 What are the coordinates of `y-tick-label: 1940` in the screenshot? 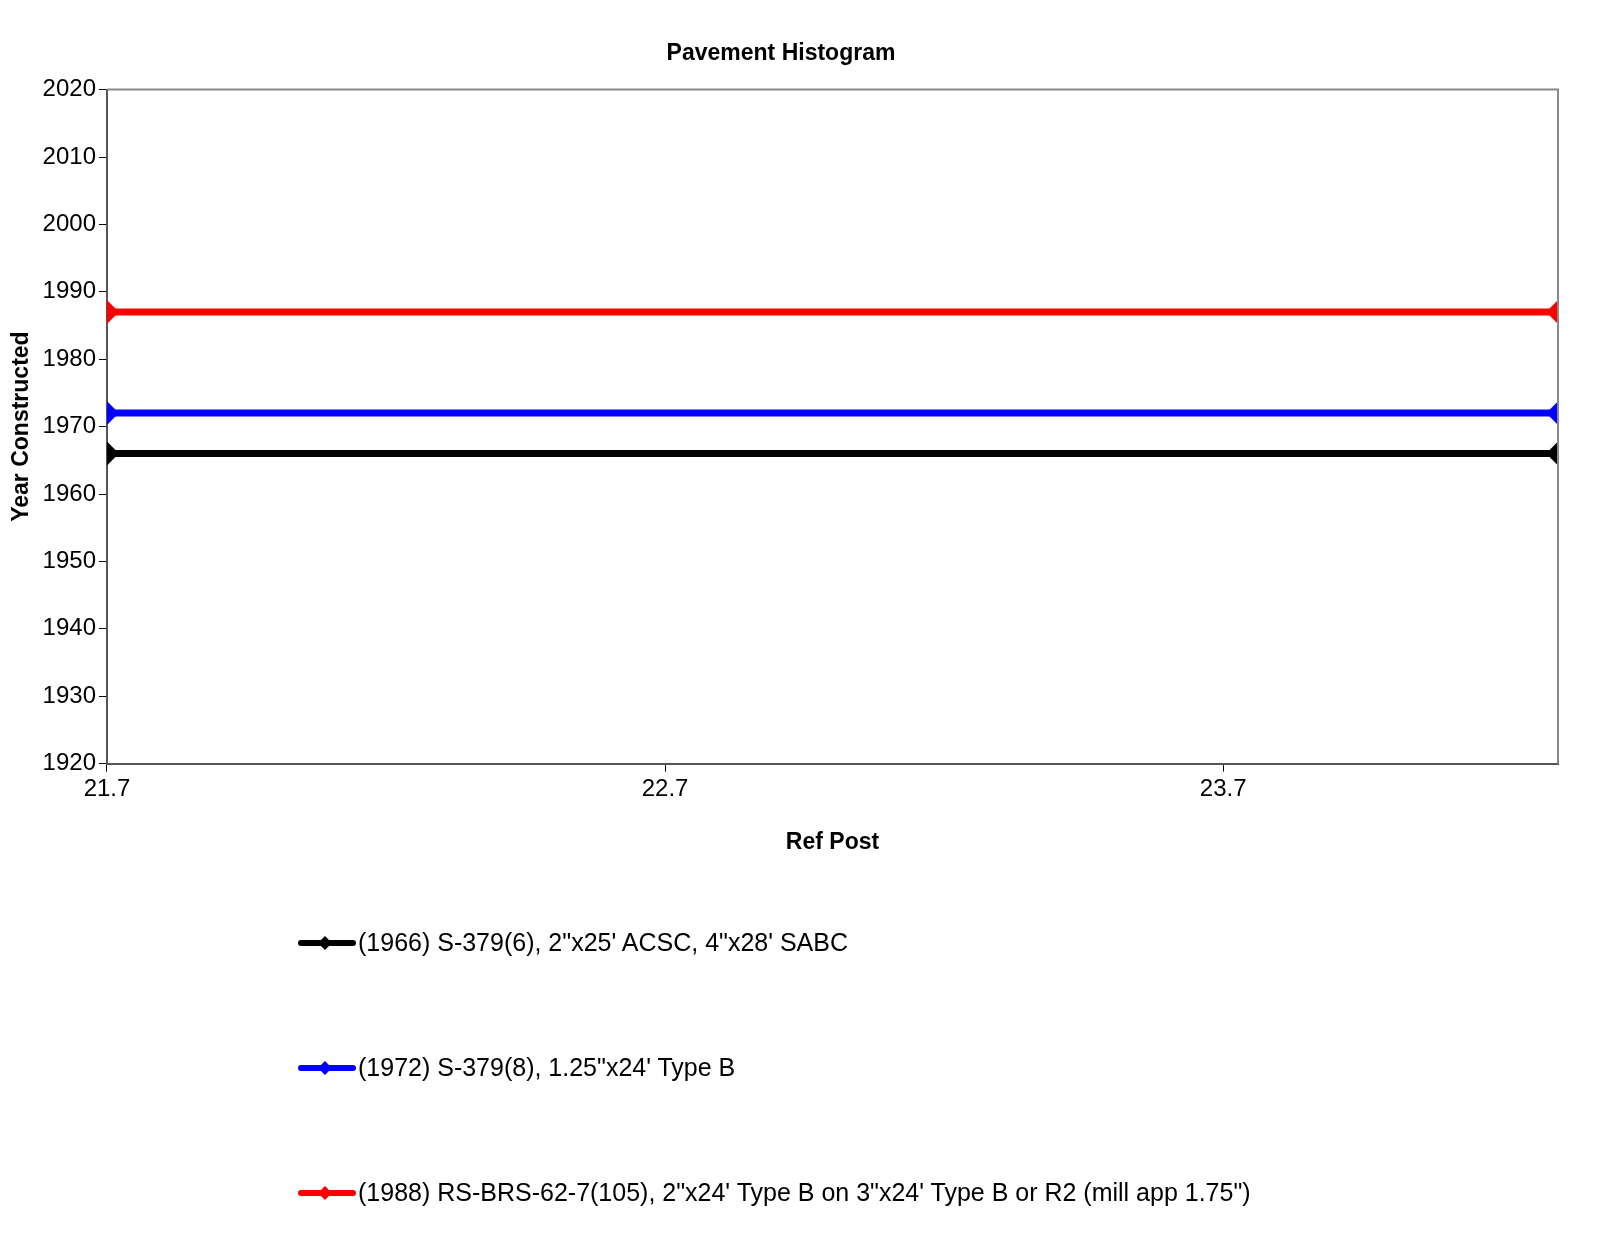 It's located at (69, 627).